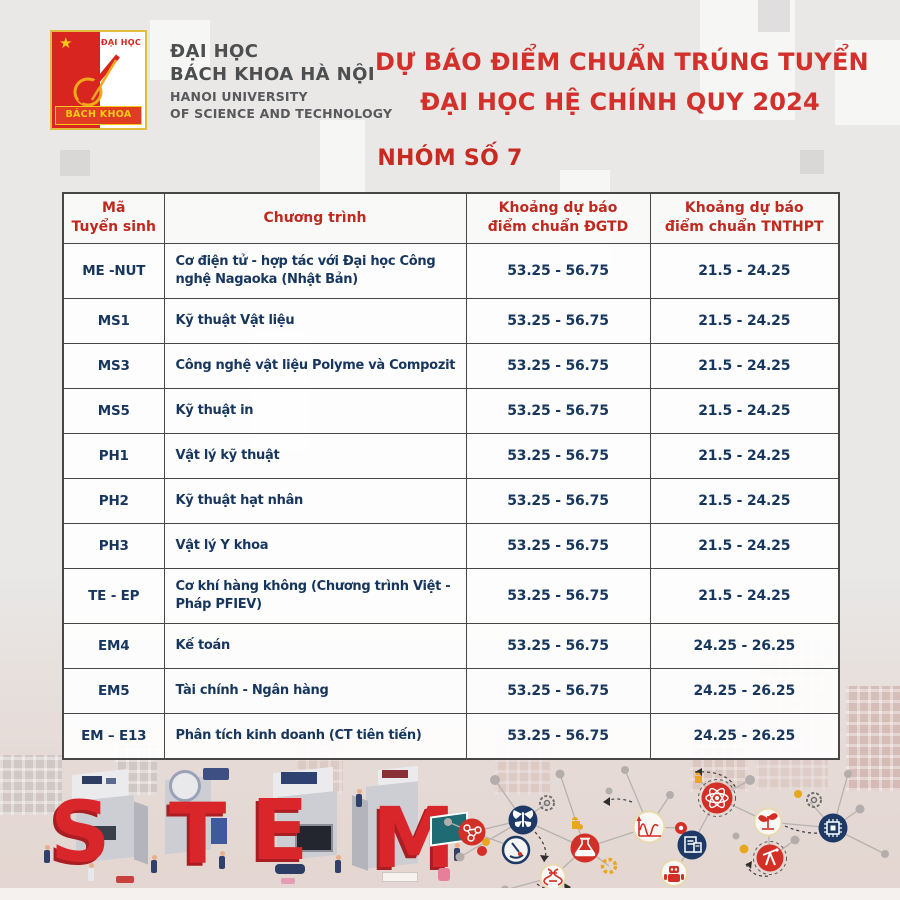  I want to click on col-header-dgtd: Khoảng dự báo điểm chuẩn ĐGTD, so click(558, 218).